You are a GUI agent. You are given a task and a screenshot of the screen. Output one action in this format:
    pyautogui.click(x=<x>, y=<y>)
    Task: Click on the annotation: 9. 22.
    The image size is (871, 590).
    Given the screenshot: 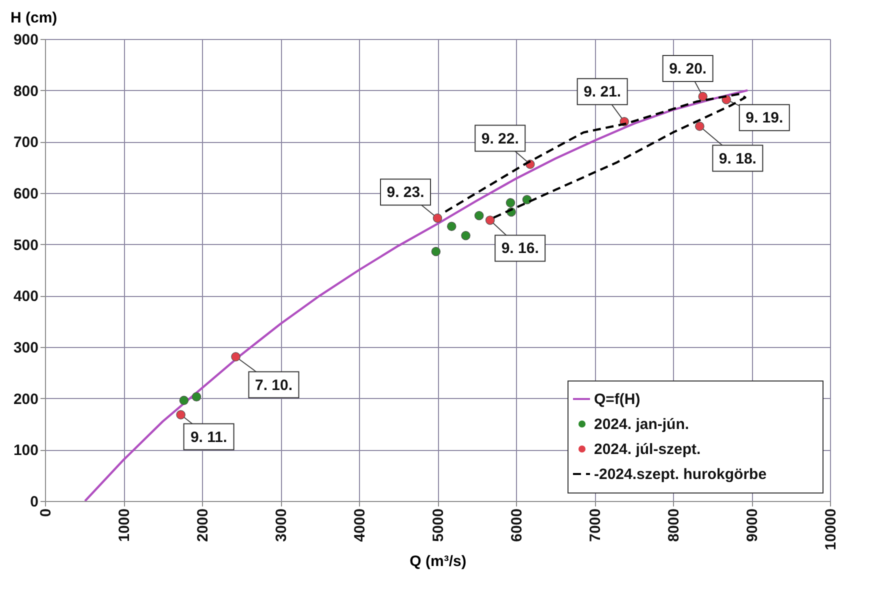 What is the action you would take?
    pyautogui.click(x=500, y=139)
    